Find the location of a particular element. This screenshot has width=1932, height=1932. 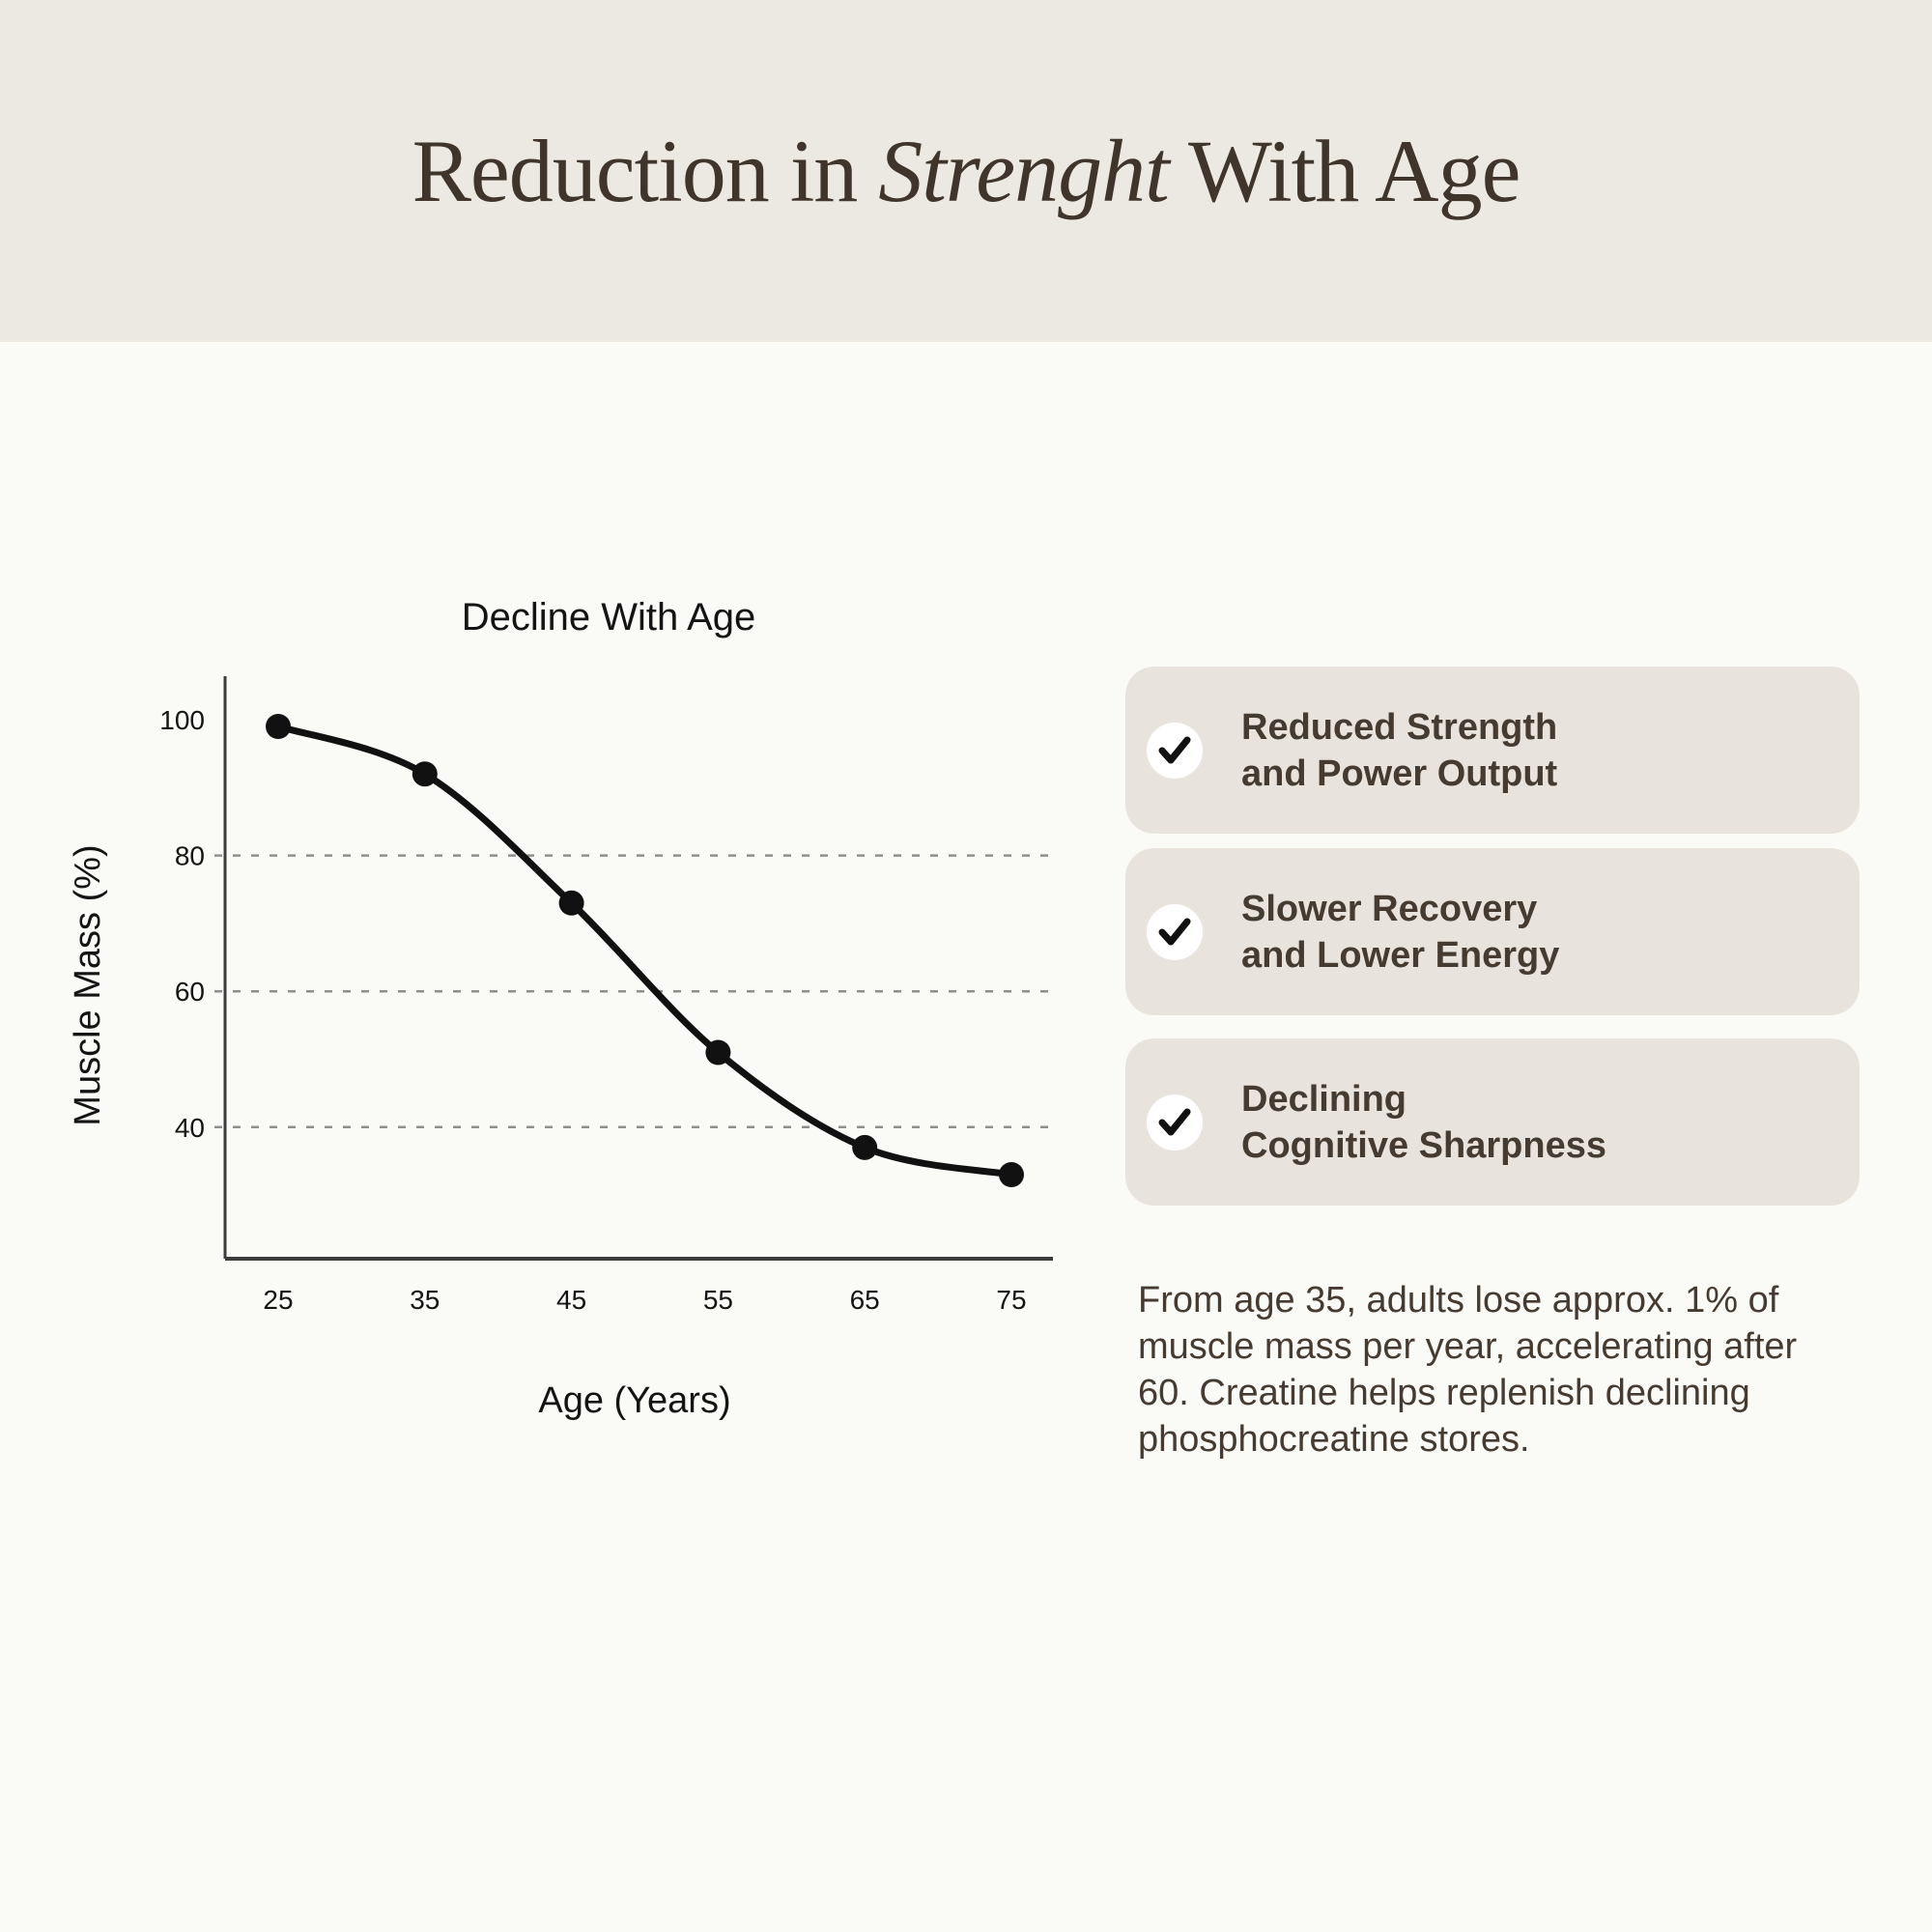

y-tick-label-80: 80 is located at coordinates (190, 856).